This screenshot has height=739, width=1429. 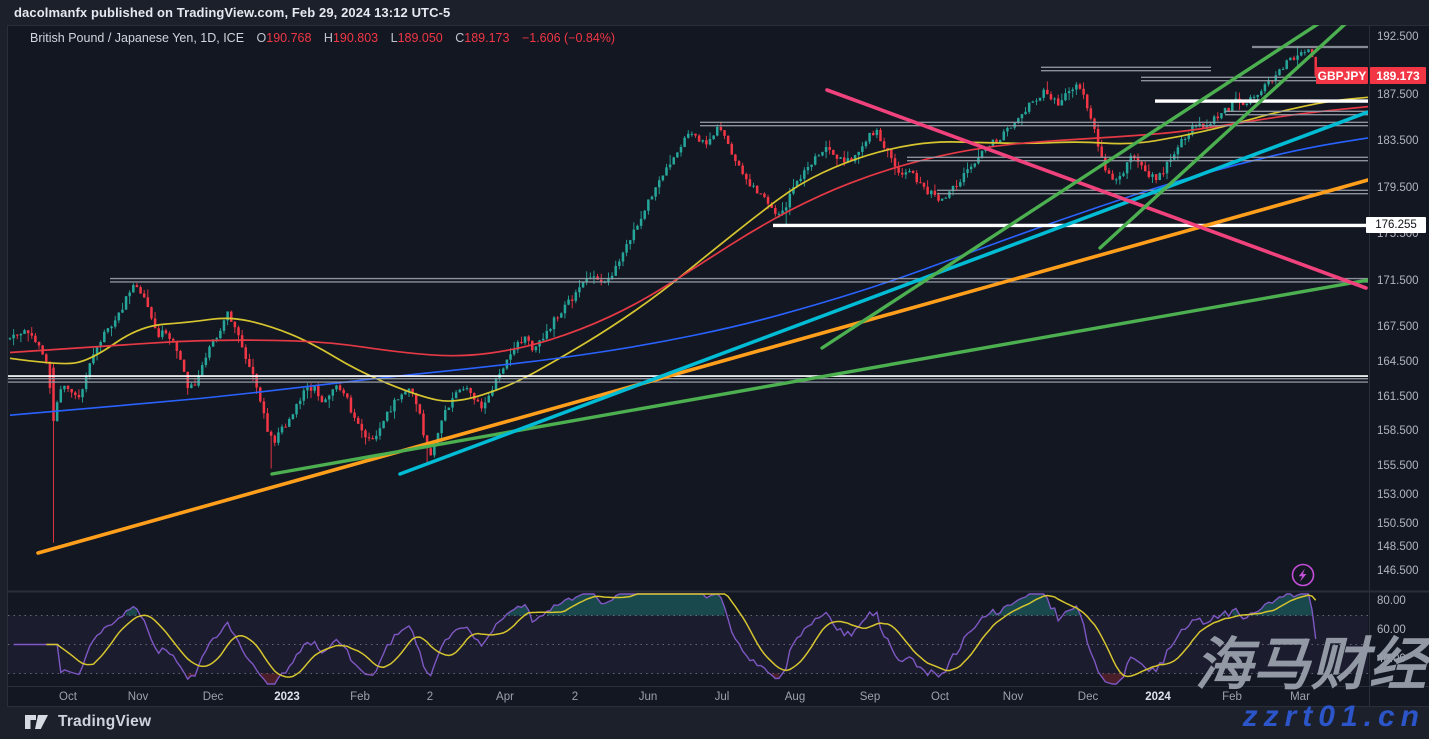 I want to click on price-tick-label: 153.000, so click(x=1398, y=495).